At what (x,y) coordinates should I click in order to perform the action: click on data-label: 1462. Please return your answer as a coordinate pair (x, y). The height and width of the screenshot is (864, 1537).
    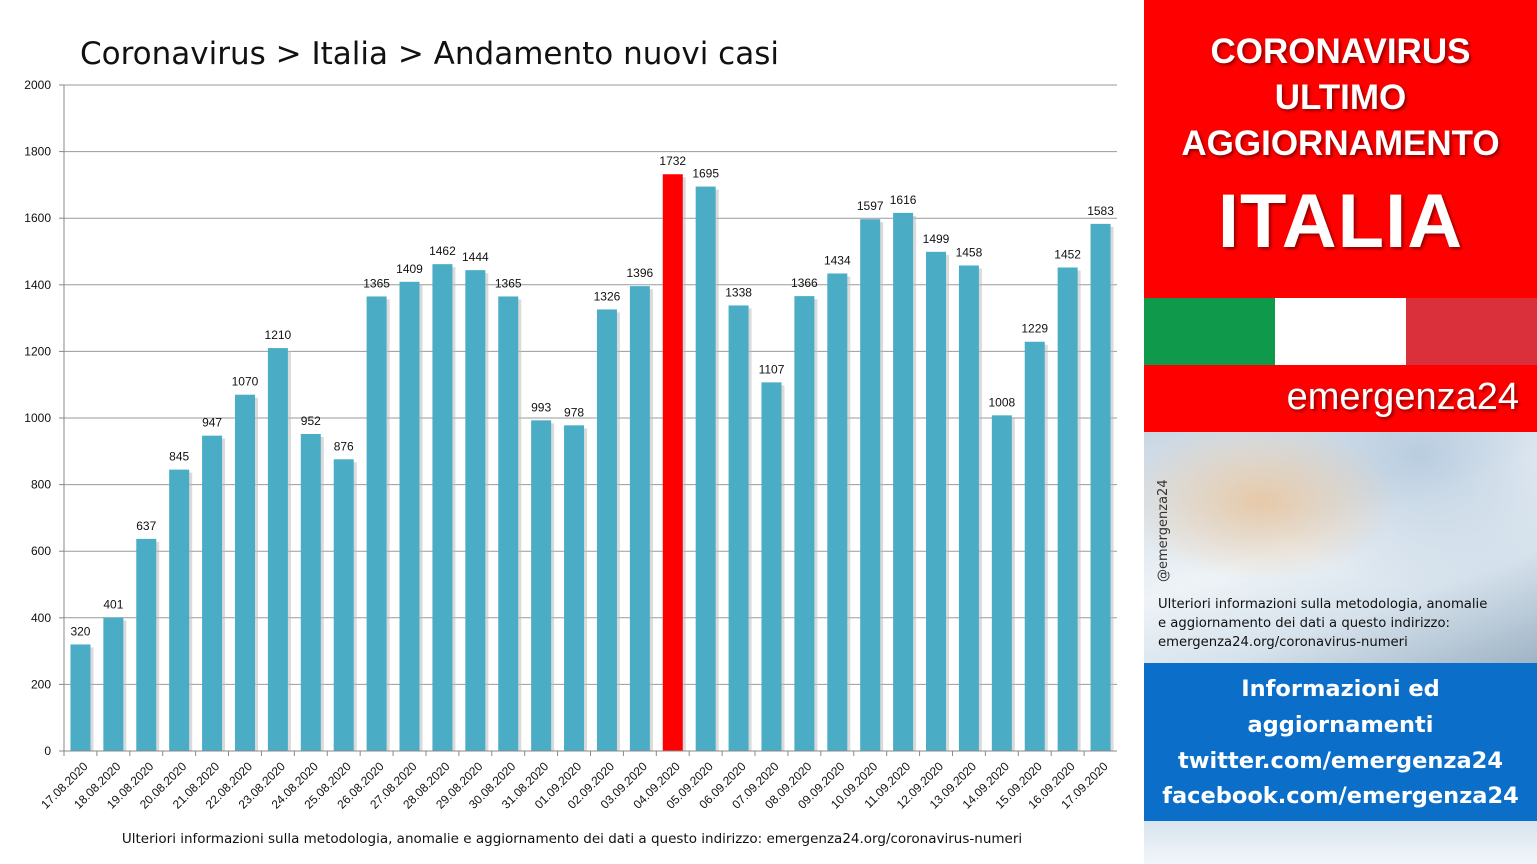
    Looking at the image, I should click on (442, 251).